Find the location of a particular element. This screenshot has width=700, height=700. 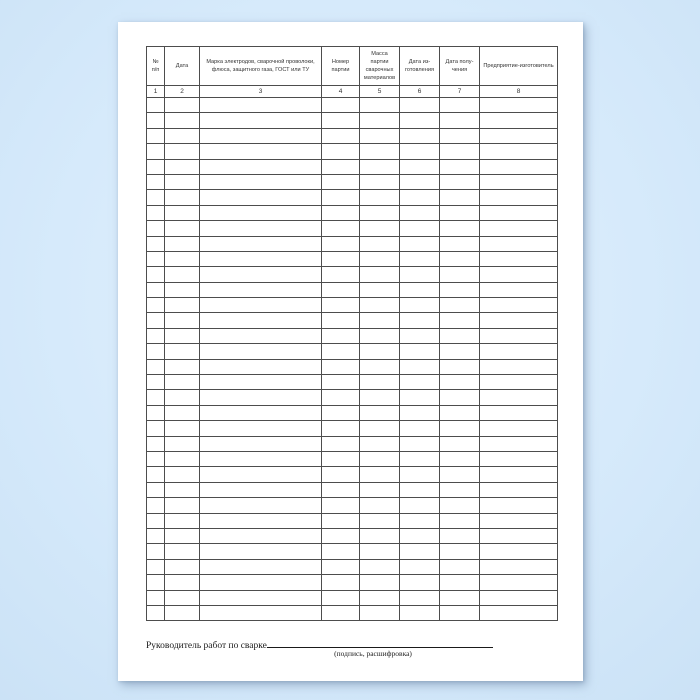

column-numbering-row: 1 2 3 4 5 6 7 8 is located at coordinates (352, 91).